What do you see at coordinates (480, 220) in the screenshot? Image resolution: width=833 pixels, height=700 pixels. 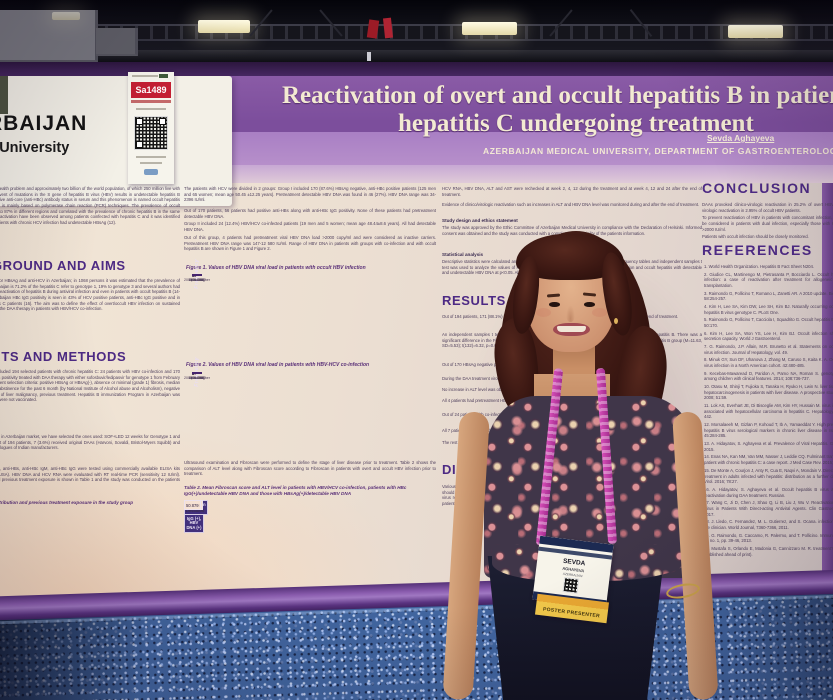 I see `subheader-study-design: Study design and ethics statement` at bounding box center [480, 220].